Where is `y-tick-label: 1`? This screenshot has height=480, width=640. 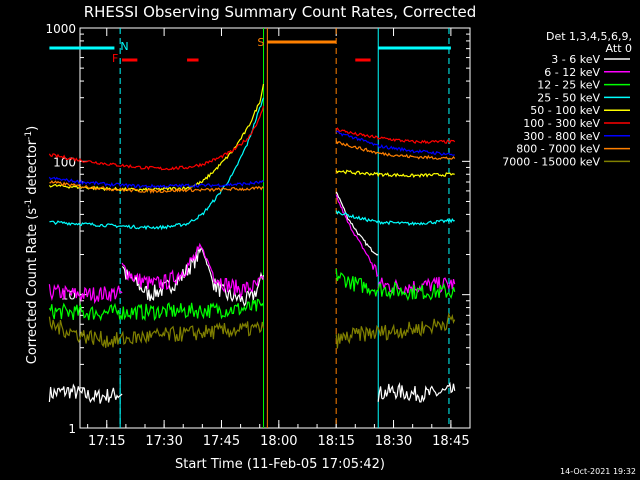 y-tick-label: 1 is located at coordinates (72, 429).